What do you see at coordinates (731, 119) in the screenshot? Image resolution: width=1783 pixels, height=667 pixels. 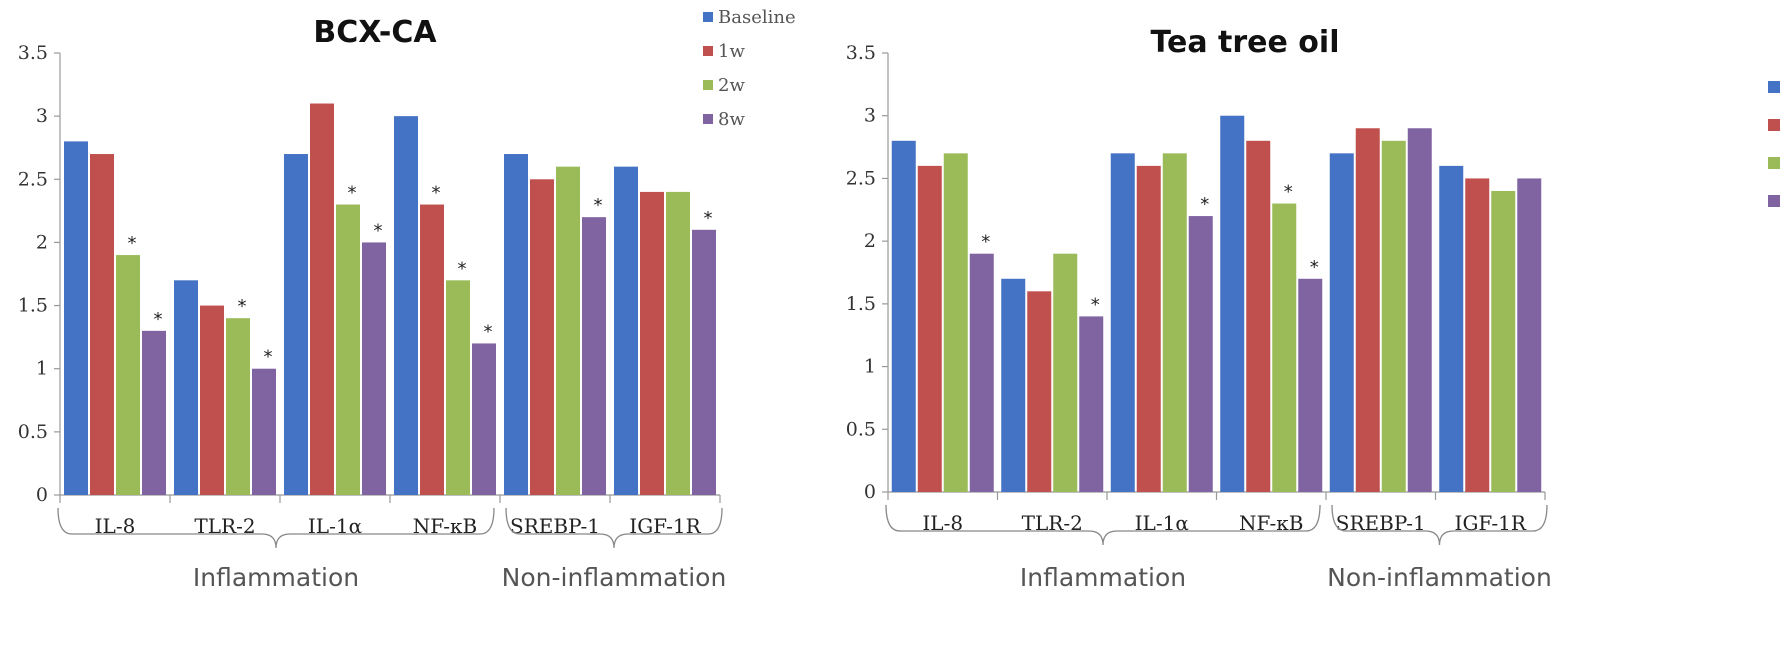 I see `legend-label-8w: 8w` at bounding box center [731, 119].